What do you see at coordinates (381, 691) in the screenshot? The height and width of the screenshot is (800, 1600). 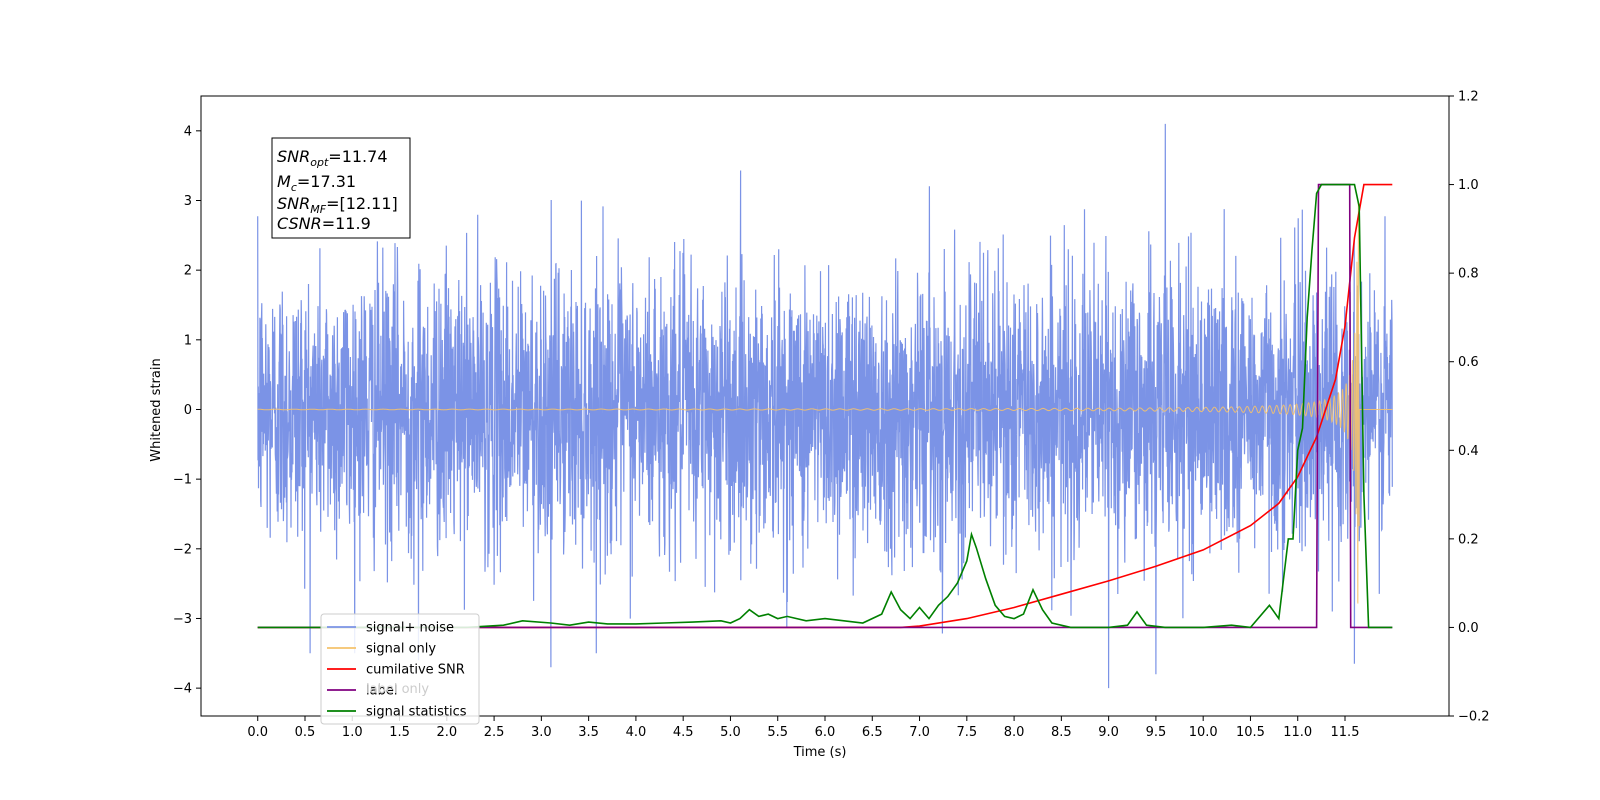 I see `legend-label: label` at bounding box center [381, 691].